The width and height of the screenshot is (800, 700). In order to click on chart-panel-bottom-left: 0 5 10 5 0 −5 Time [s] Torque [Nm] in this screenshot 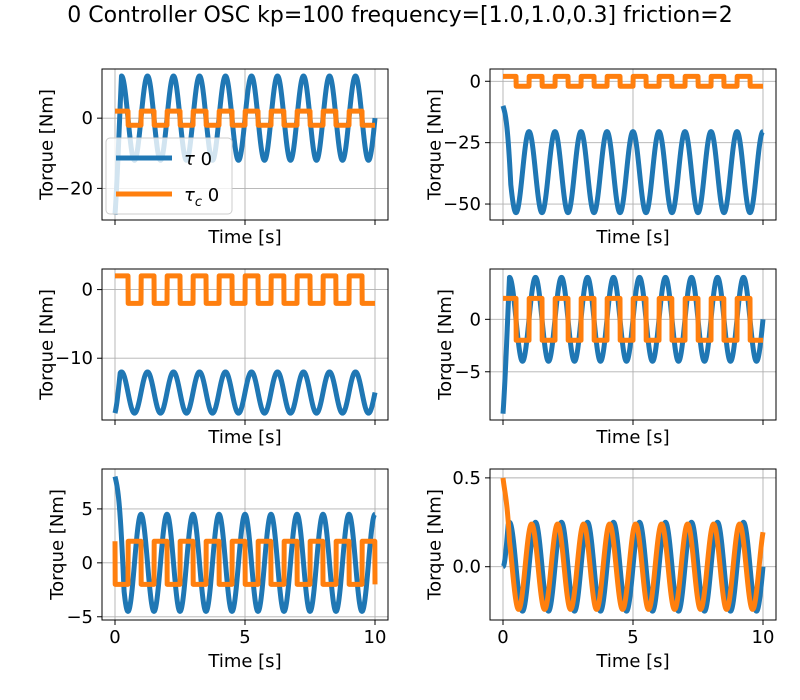, I will do `click(218, 570)`.